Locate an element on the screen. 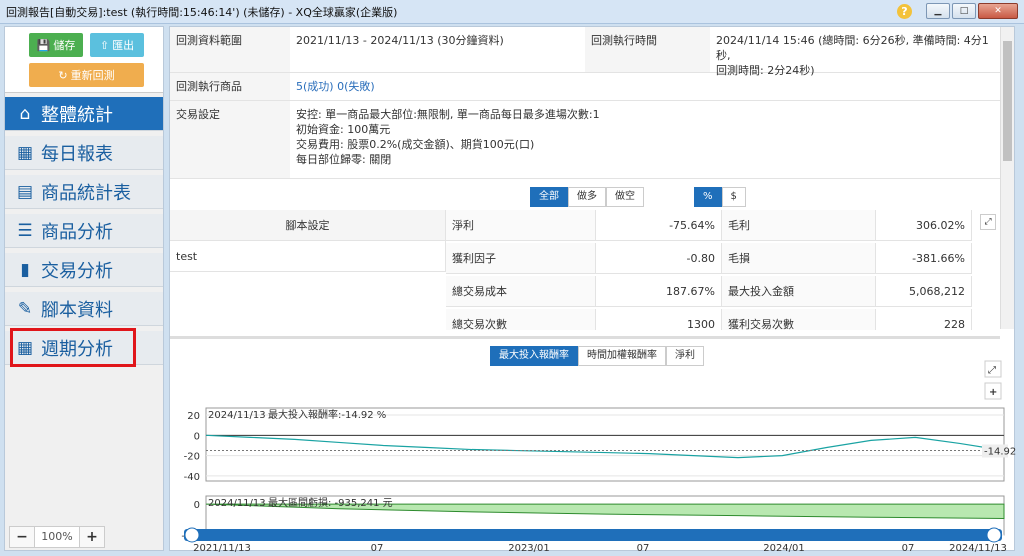  unit-dollar: $ is located at coordinates (733, 197).